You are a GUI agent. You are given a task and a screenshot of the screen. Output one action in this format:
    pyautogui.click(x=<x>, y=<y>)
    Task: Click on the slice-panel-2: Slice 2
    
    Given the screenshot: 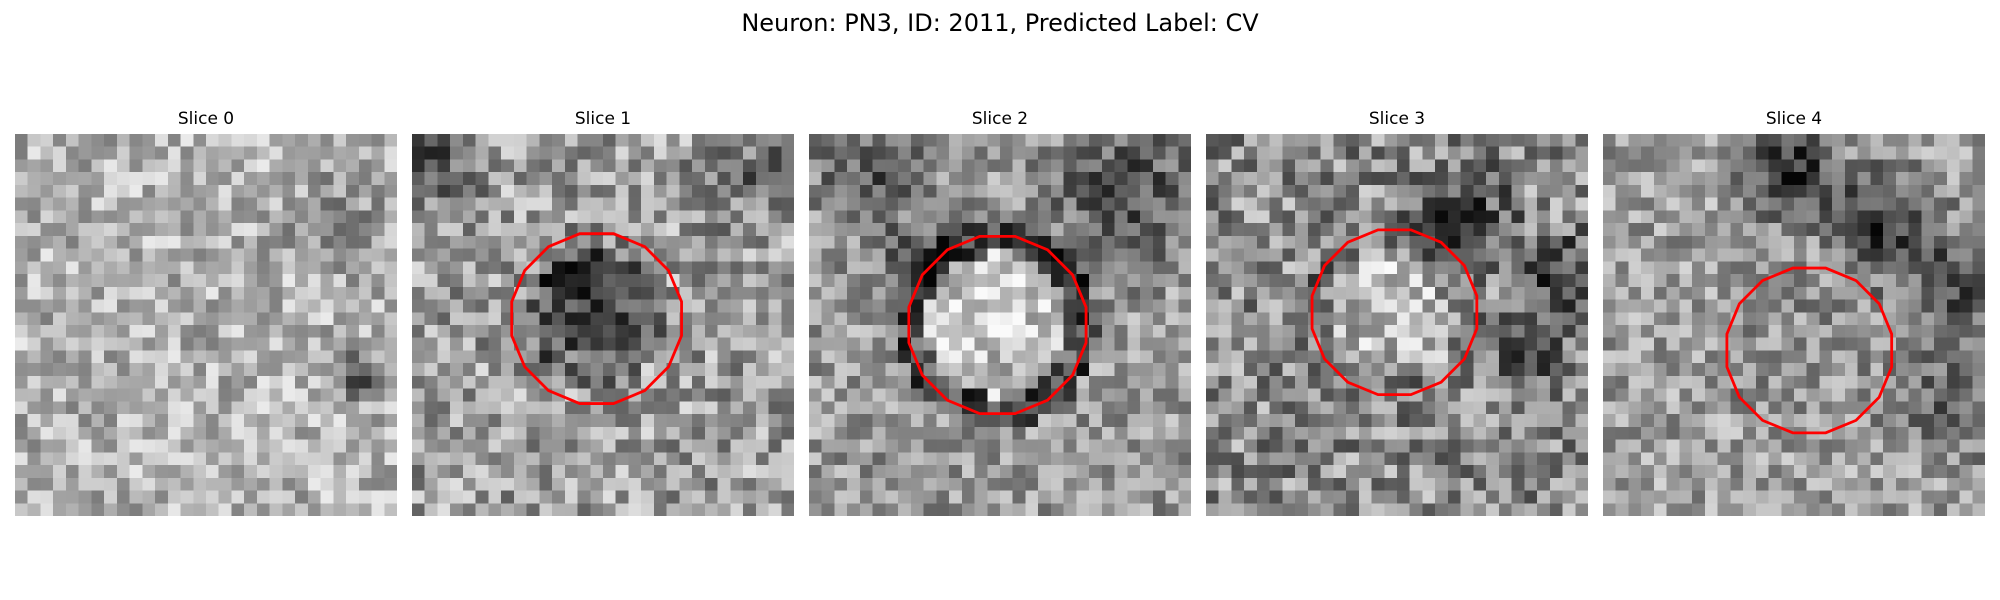 What is the action you would take?
    pyautogui.click(x=1000, y=312)
    